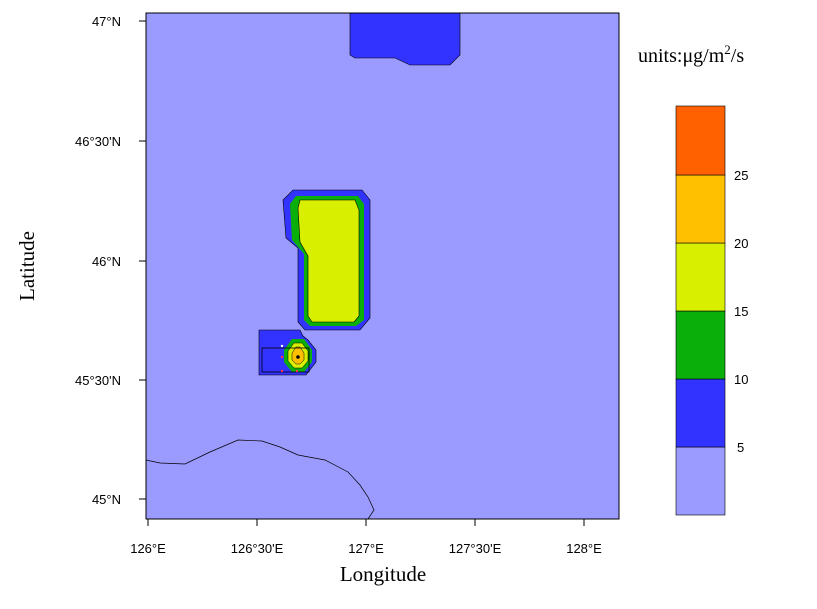 This screenshot has width=817, height=609. I want to click on boundary-line, so click(260, 479).